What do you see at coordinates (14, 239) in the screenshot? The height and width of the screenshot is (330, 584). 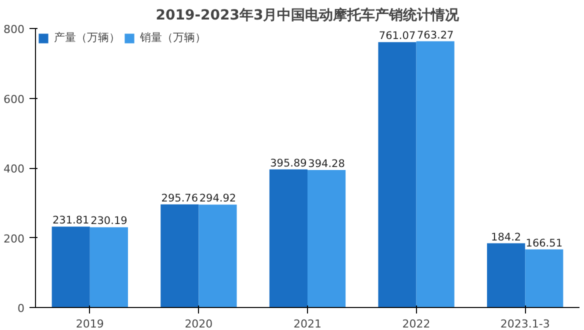 I see `y-tick-label: 200` at bounding box center [14, 239].